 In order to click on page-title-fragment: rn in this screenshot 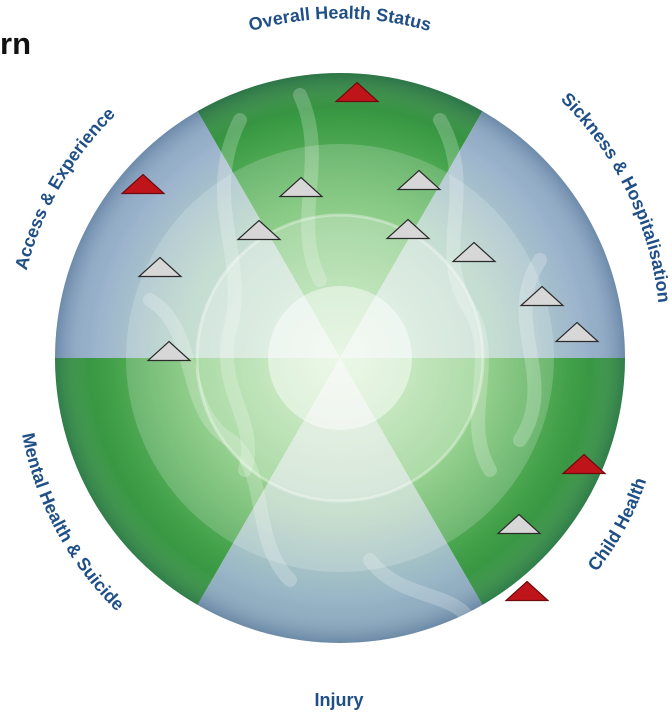, I will do `click(15, 43)`.